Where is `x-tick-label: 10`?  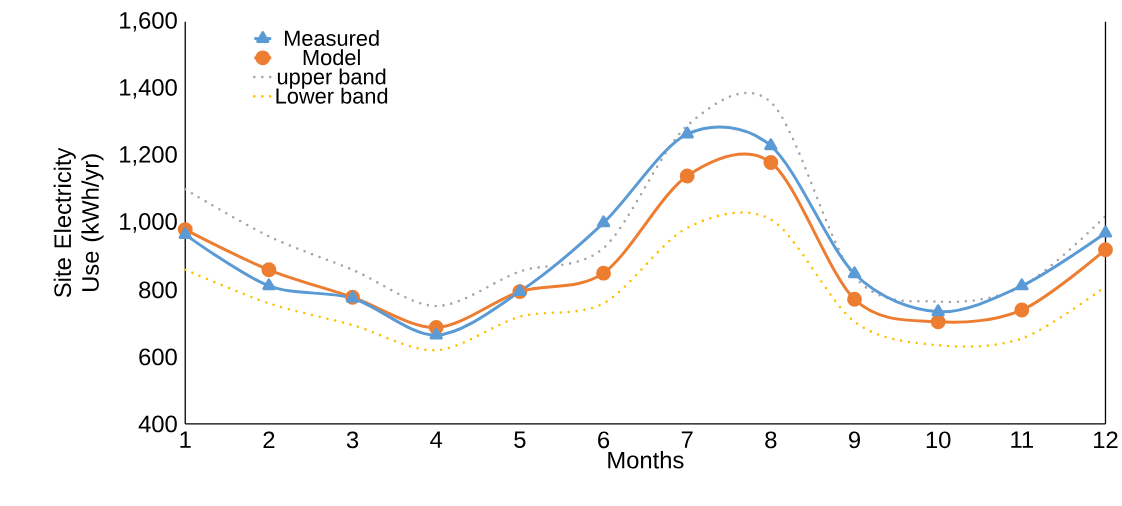
x-tick-label: 10 is located at coordinates (938, 440).